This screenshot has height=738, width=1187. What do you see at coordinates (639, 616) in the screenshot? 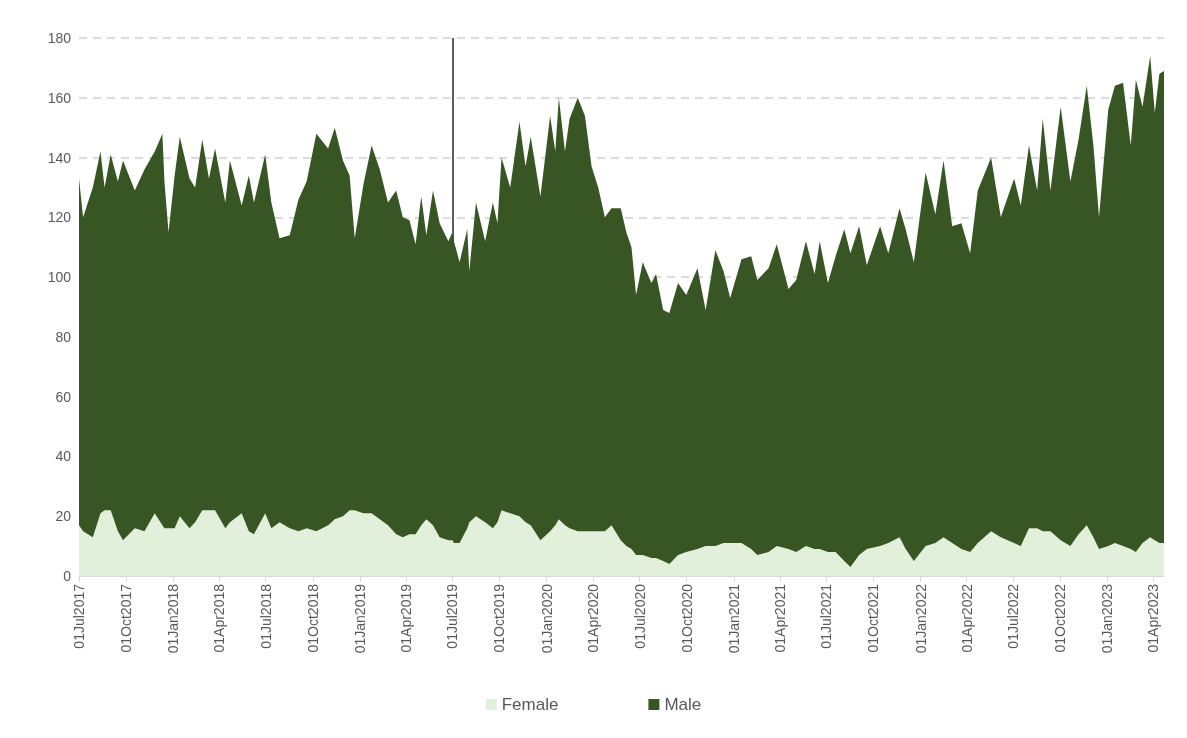
I see `x-tick-label: 01Jul2020` at bounding box center [639, 616].